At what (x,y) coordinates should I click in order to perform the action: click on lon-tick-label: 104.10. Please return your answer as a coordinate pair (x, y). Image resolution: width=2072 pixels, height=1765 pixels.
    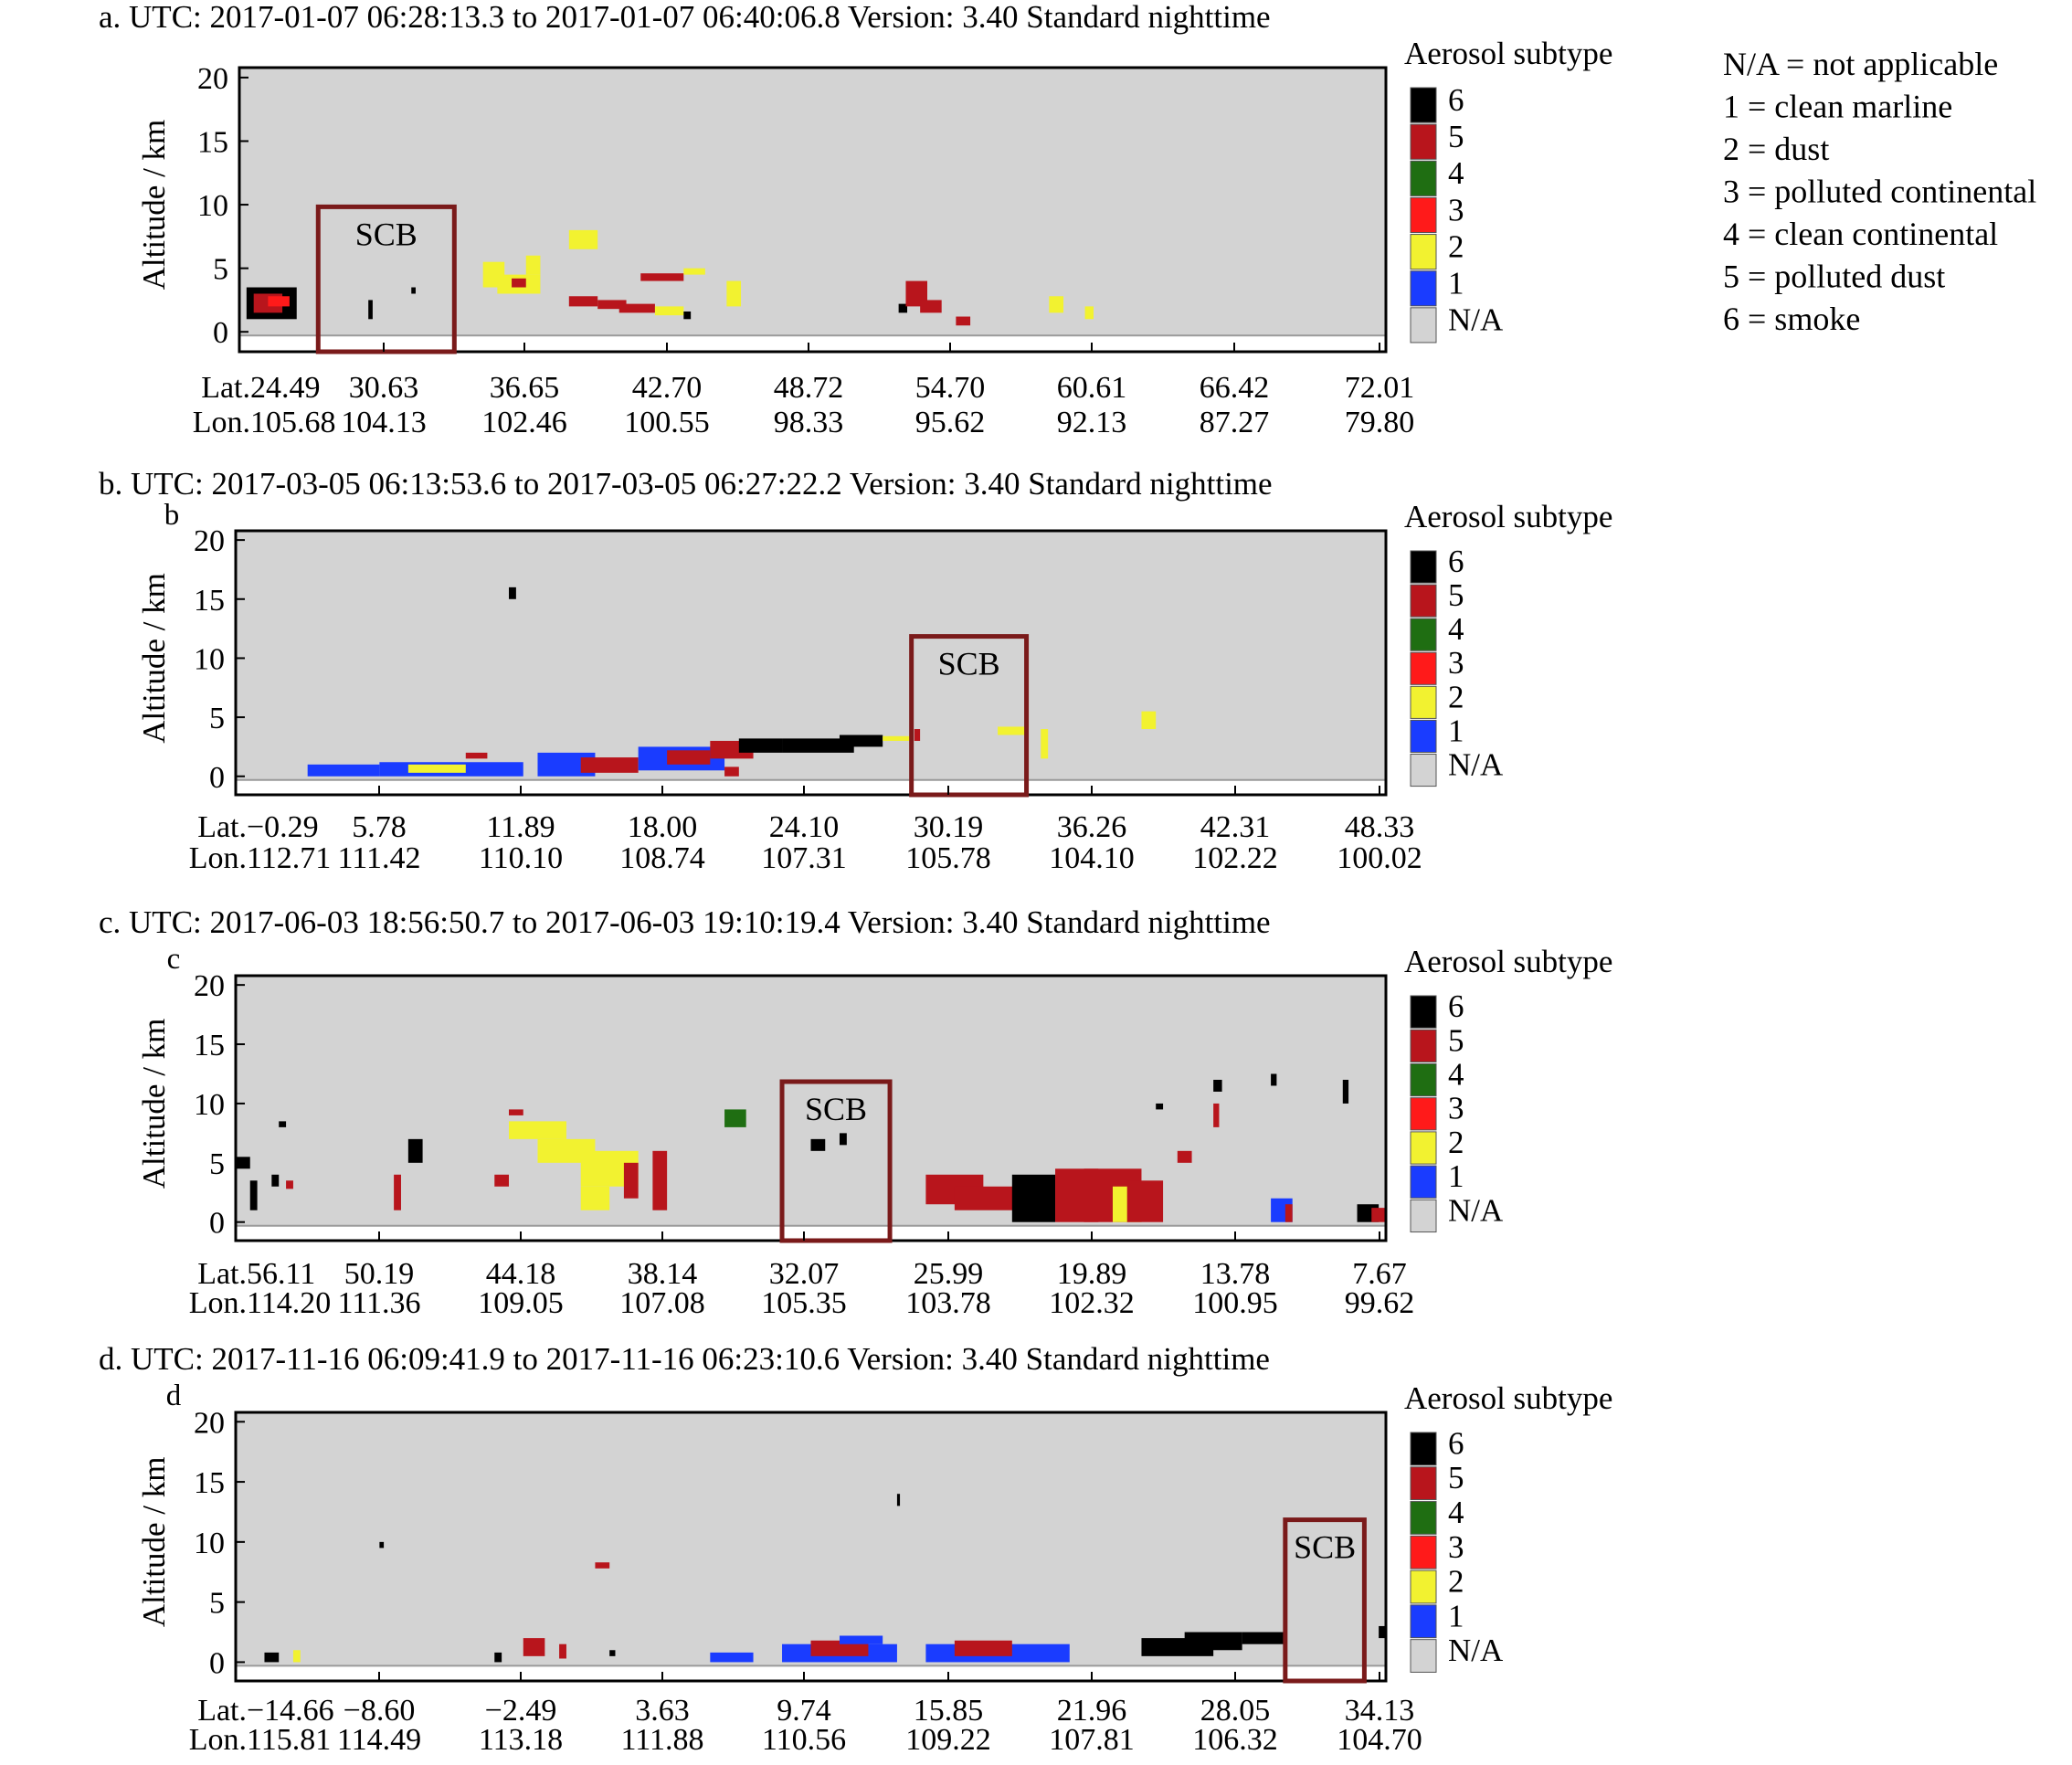
    Looking at the image, I should click on (1092, 858).